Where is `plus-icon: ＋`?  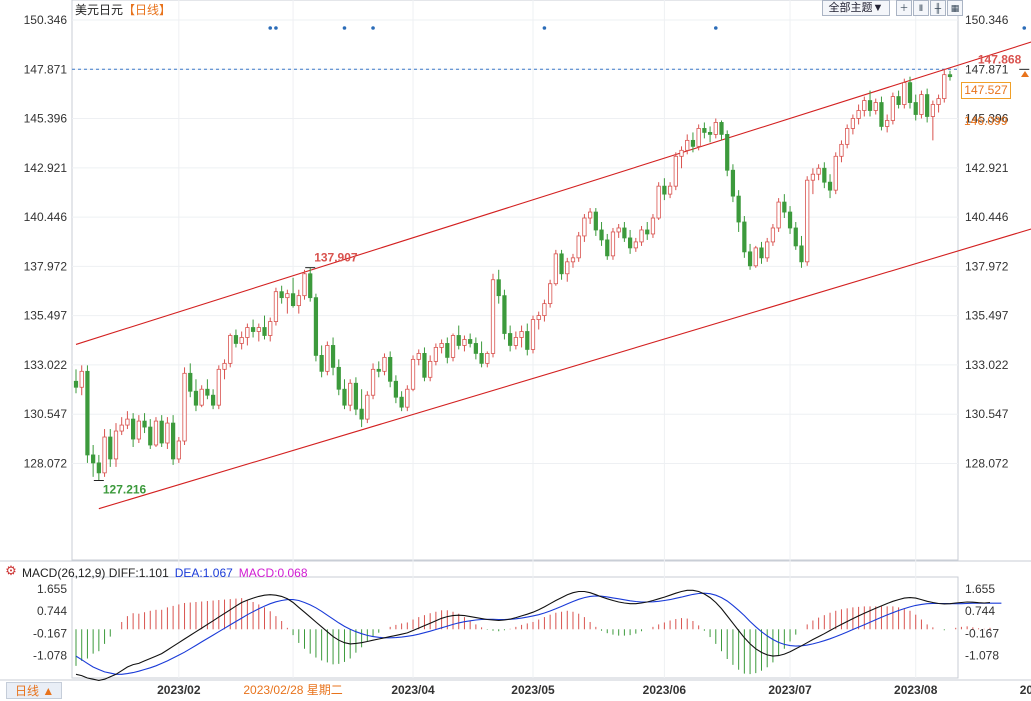 plus-icon: ＋ is located at coordinates (904, 8).